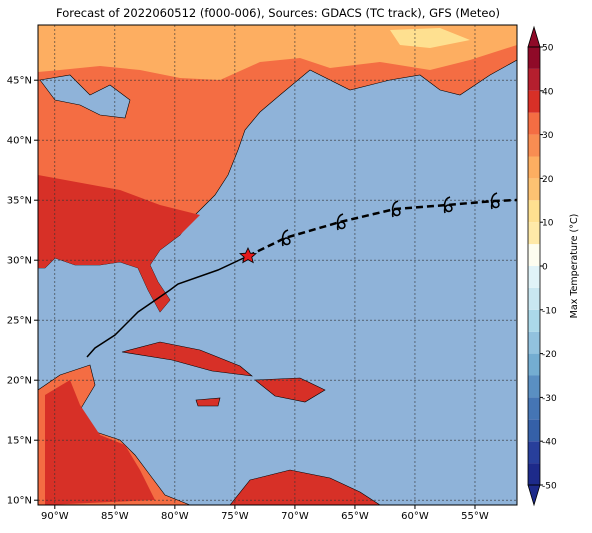 Image resolution: width=592 pixels, height=533 pixels. What do you see at coordinates (548, 224) in the screenshot?
I see `colorbar-tick-label: 10` at bounding box center [548, 224].